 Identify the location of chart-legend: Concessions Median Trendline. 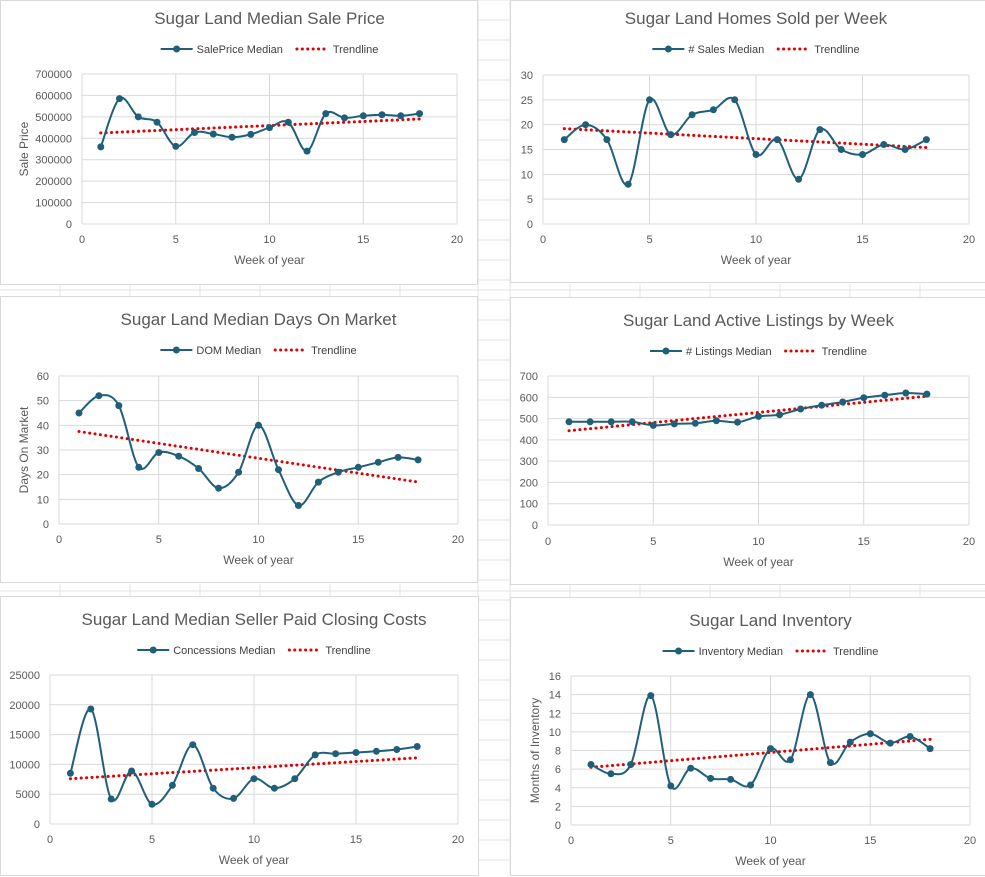
(254, 651).